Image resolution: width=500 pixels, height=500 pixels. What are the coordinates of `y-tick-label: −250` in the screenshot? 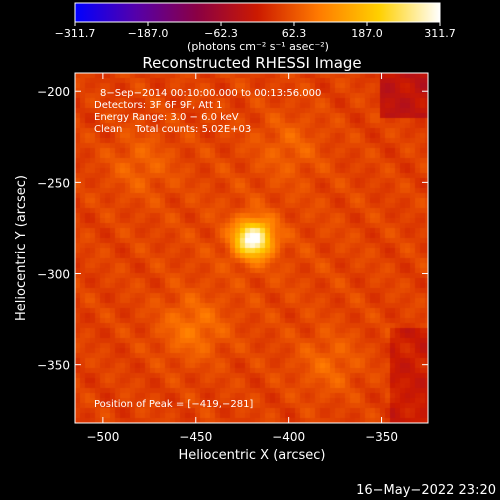 It's located at (53, 183).